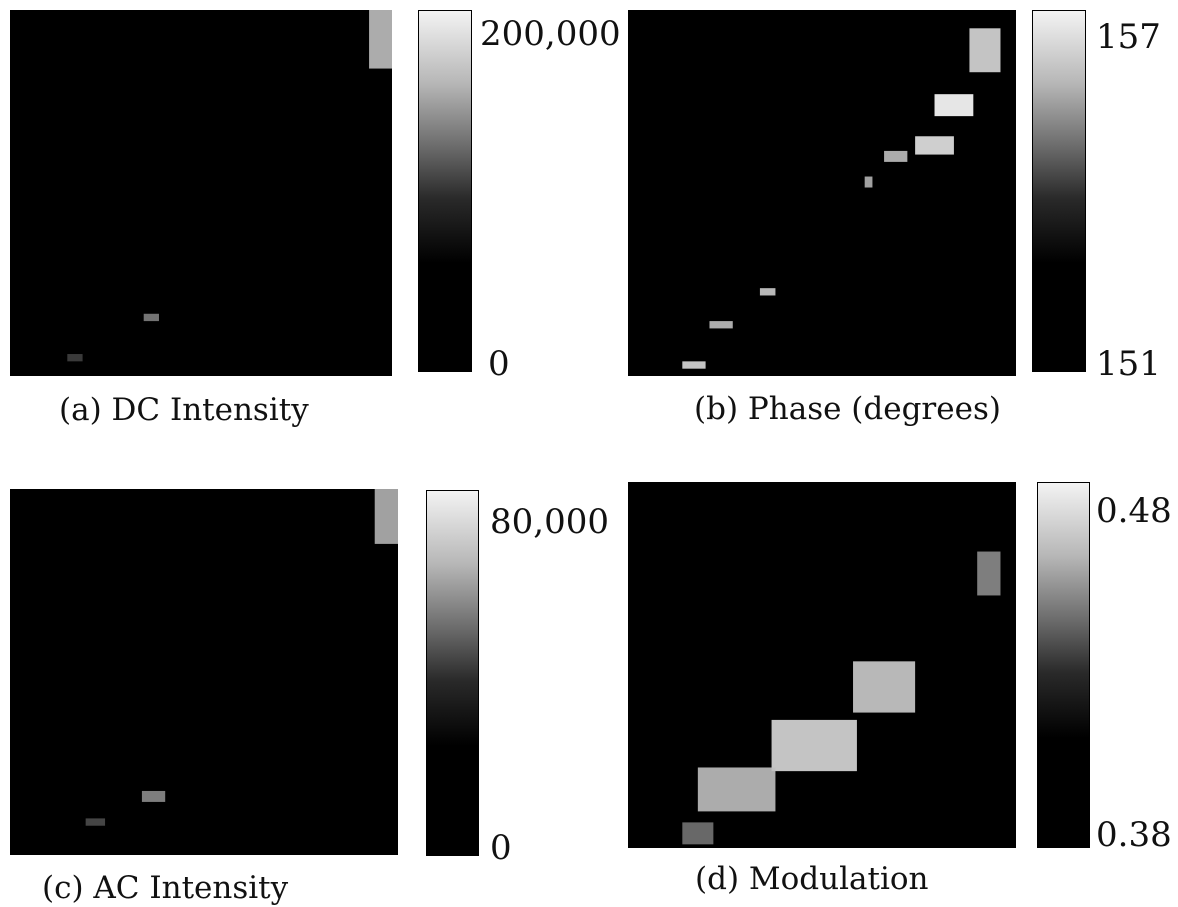 This screenshot has width=1178, height=907. I want to click on panel-title: (b) Phase (degrees), so click(847, 409).